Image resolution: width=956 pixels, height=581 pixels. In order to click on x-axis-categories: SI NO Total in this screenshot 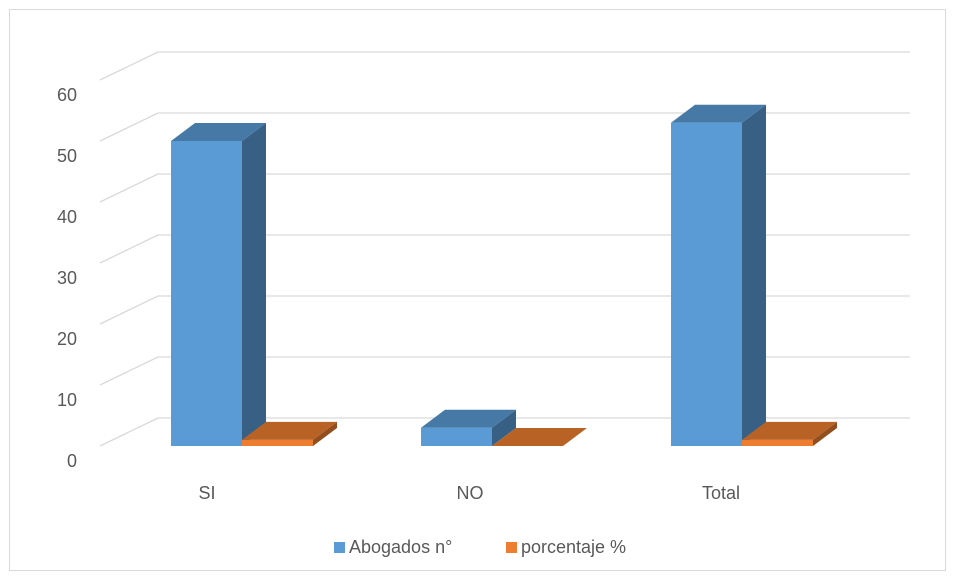, I will do `click(469, 493)`.